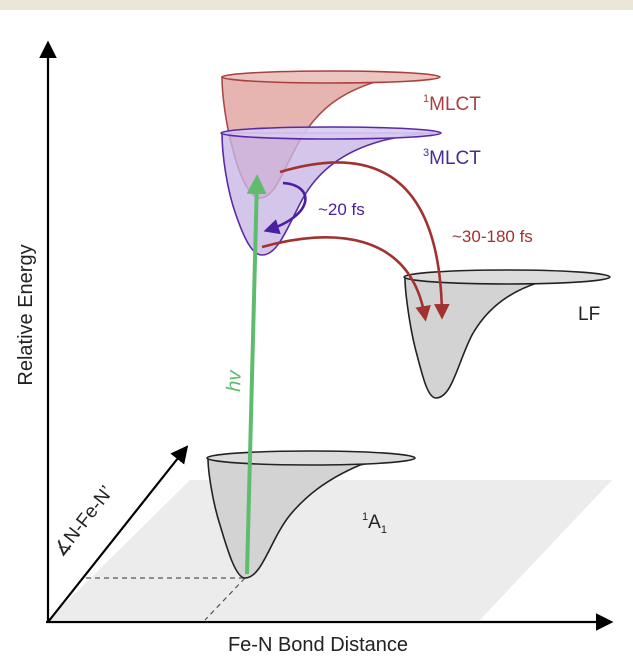  I want to click on z-axis-label: ∡N-Fe-N’, so click(84, 521).